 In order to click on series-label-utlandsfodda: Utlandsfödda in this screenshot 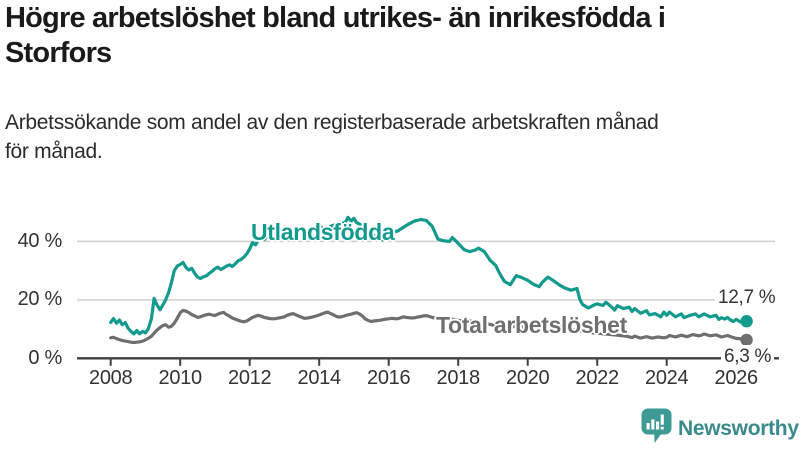, I will do `click(323, 232)`.